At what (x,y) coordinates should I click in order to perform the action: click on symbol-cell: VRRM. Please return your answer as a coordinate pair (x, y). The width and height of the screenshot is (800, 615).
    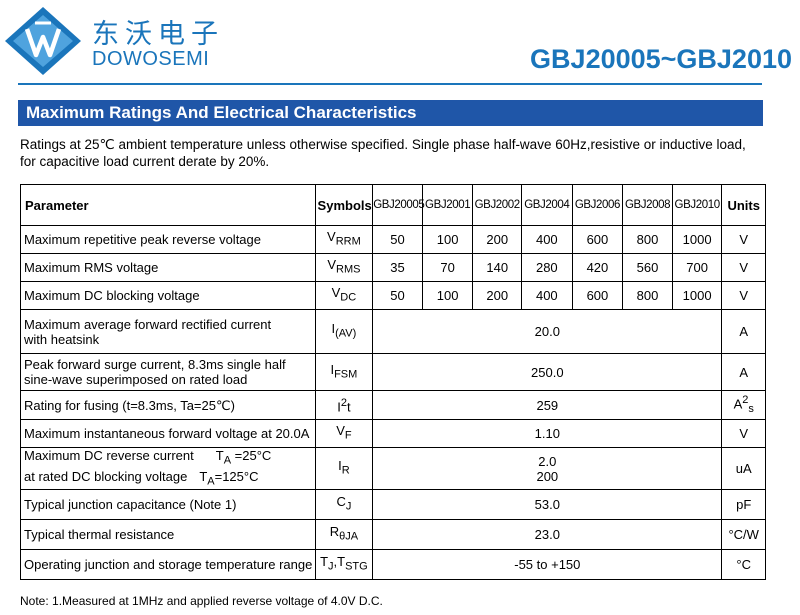
    Looking at the image, I should click on (344, 239).